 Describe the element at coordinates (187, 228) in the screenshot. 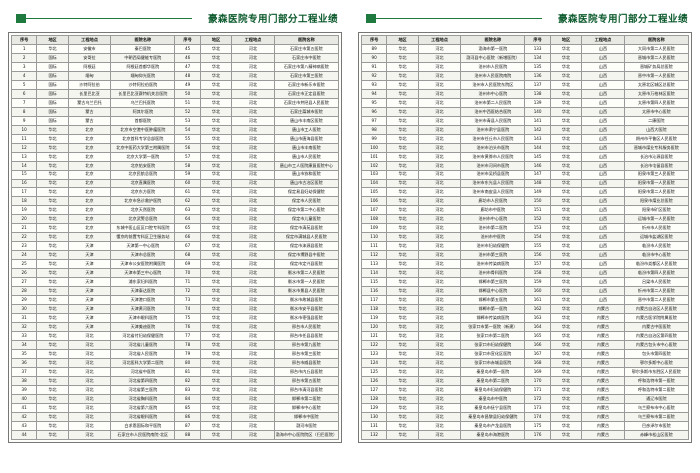

I see `cell-no-b: 65` at that location.